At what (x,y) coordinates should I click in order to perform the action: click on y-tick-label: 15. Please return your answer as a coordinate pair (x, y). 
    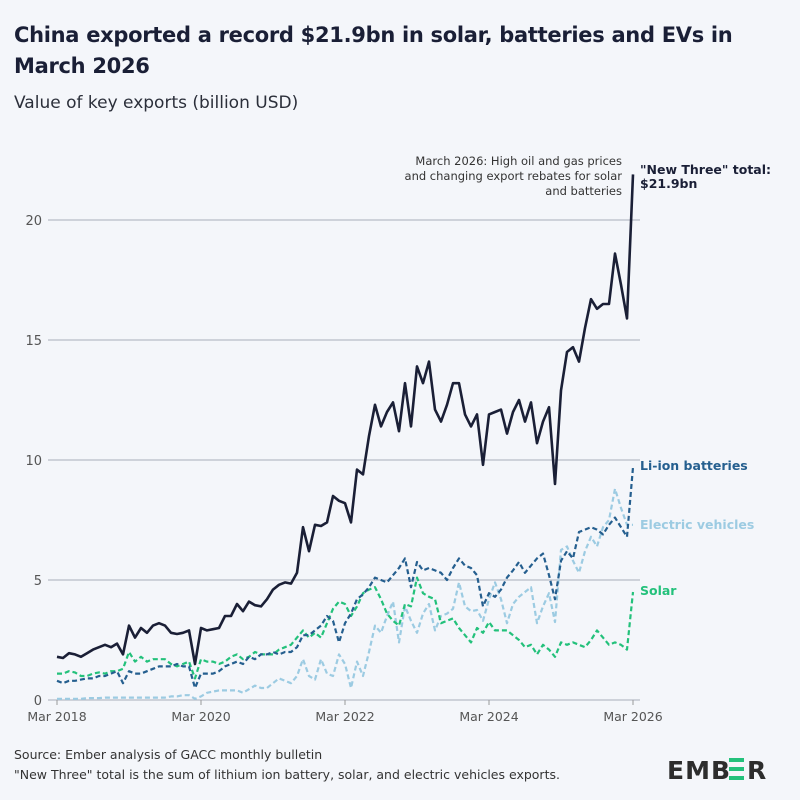
    Looking at the image, I should click on (33, 341).